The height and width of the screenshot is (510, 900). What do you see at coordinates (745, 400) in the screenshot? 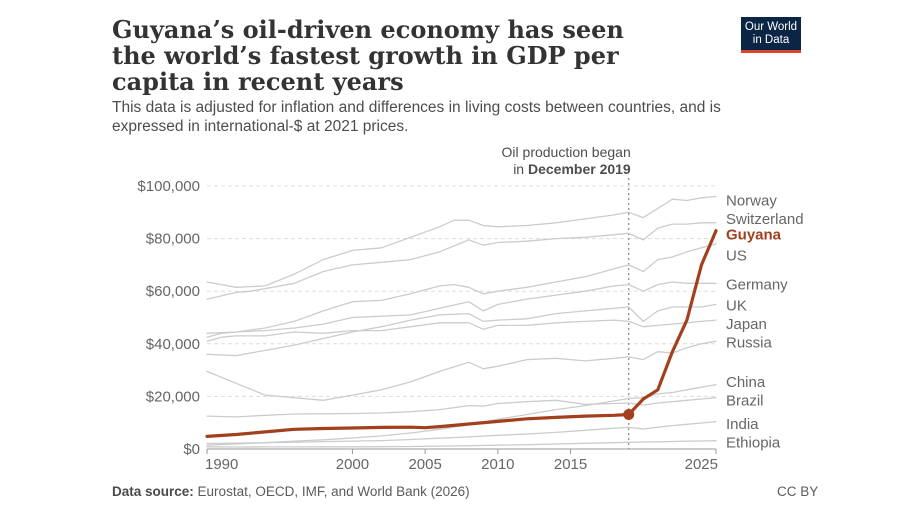
I see `series-label-brazil: Brazil` at bounding box center [745, 400].